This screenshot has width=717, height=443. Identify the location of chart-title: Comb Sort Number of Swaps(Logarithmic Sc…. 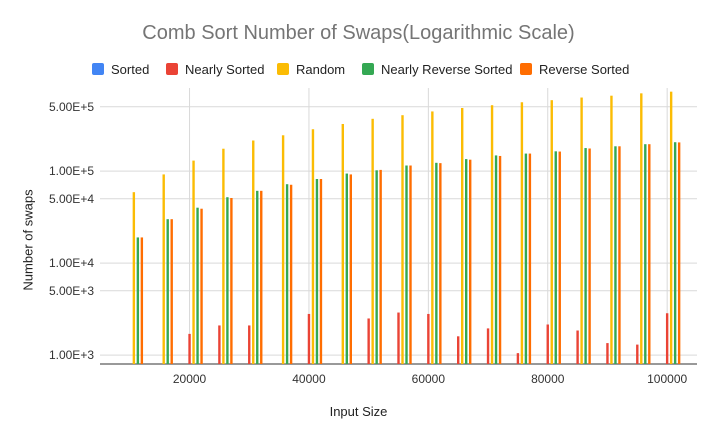
(358, 33).